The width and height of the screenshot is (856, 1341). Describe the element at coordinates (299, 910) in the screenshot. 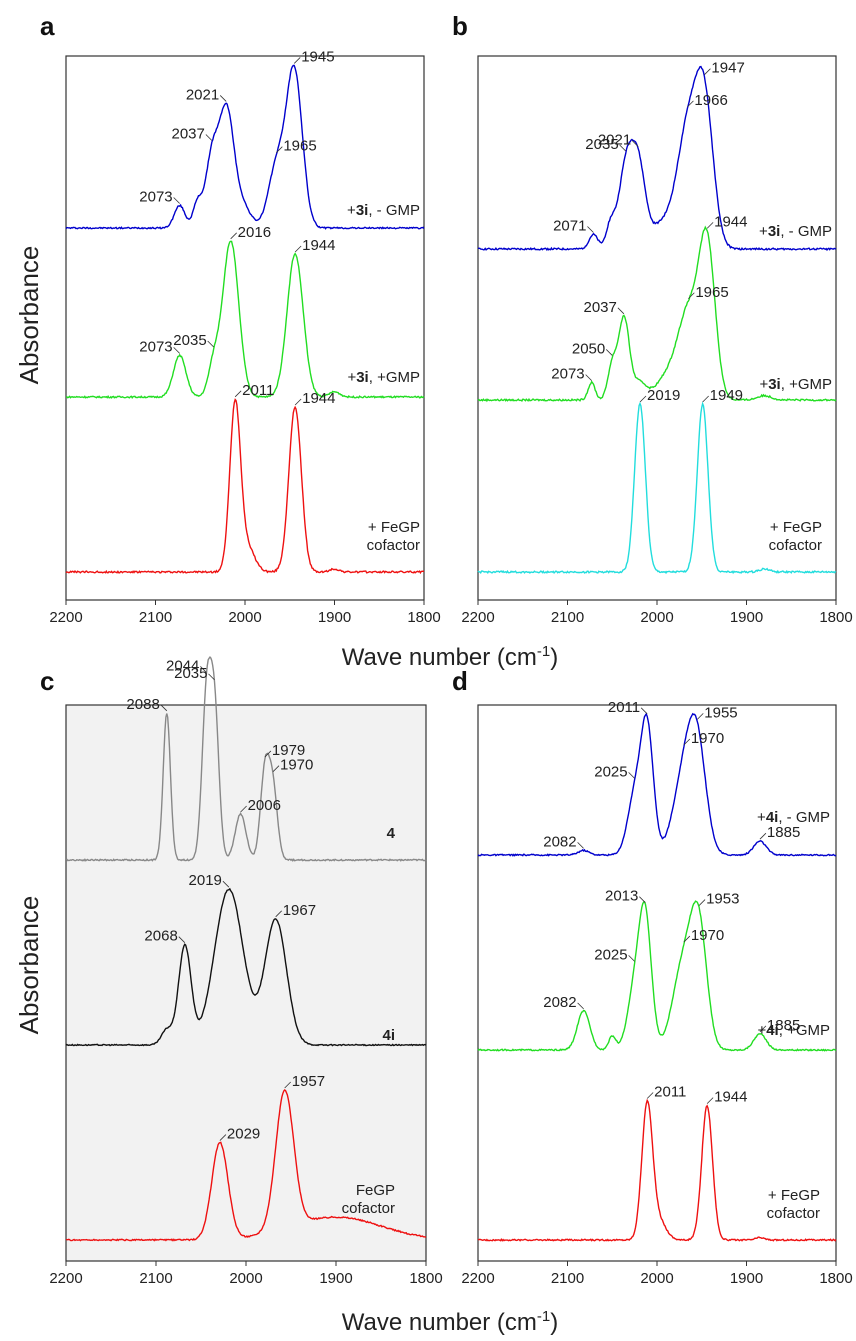

I see `peak-label: 1967` at that location.